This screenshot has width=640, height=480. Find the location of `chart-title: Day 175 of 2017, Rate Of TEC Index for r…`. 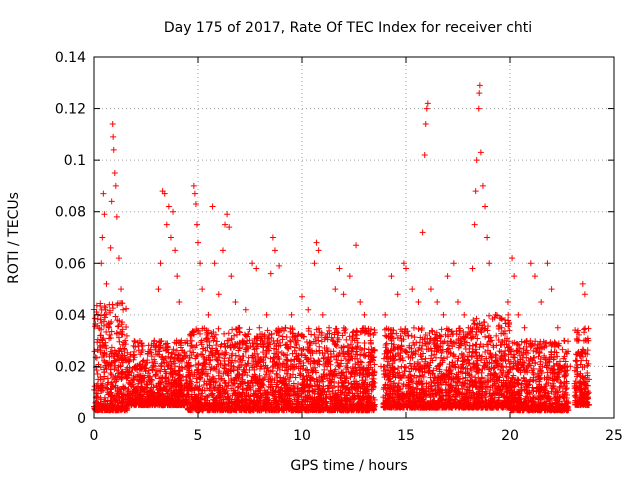

chart-title: Day 175 of 2017, Rate Of TEC Index for r… is located at coordinates (348, 28).